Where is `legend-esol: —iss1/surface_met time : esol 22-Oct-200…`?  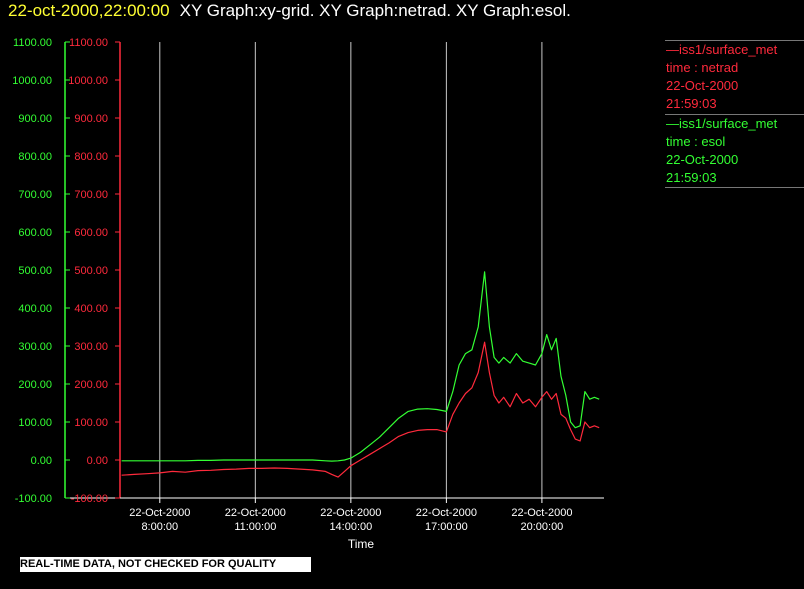 legend-esol: —iss1/surface_met time : esol 22-Oct-200… is located at coordinates (734, 151).